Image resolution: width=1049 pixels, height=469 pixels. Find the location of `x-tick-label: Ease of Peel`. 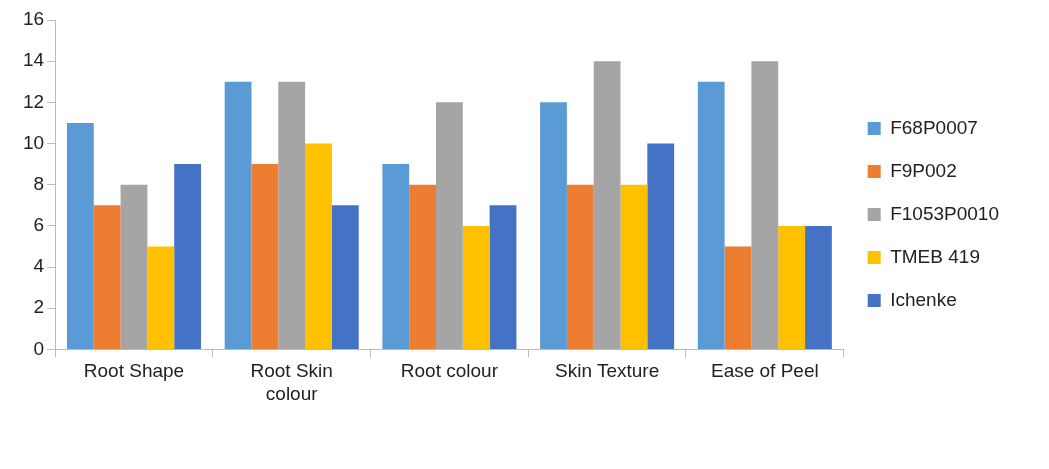

x-tick-label: Ease of Peel is located at coordinates (764, 371).